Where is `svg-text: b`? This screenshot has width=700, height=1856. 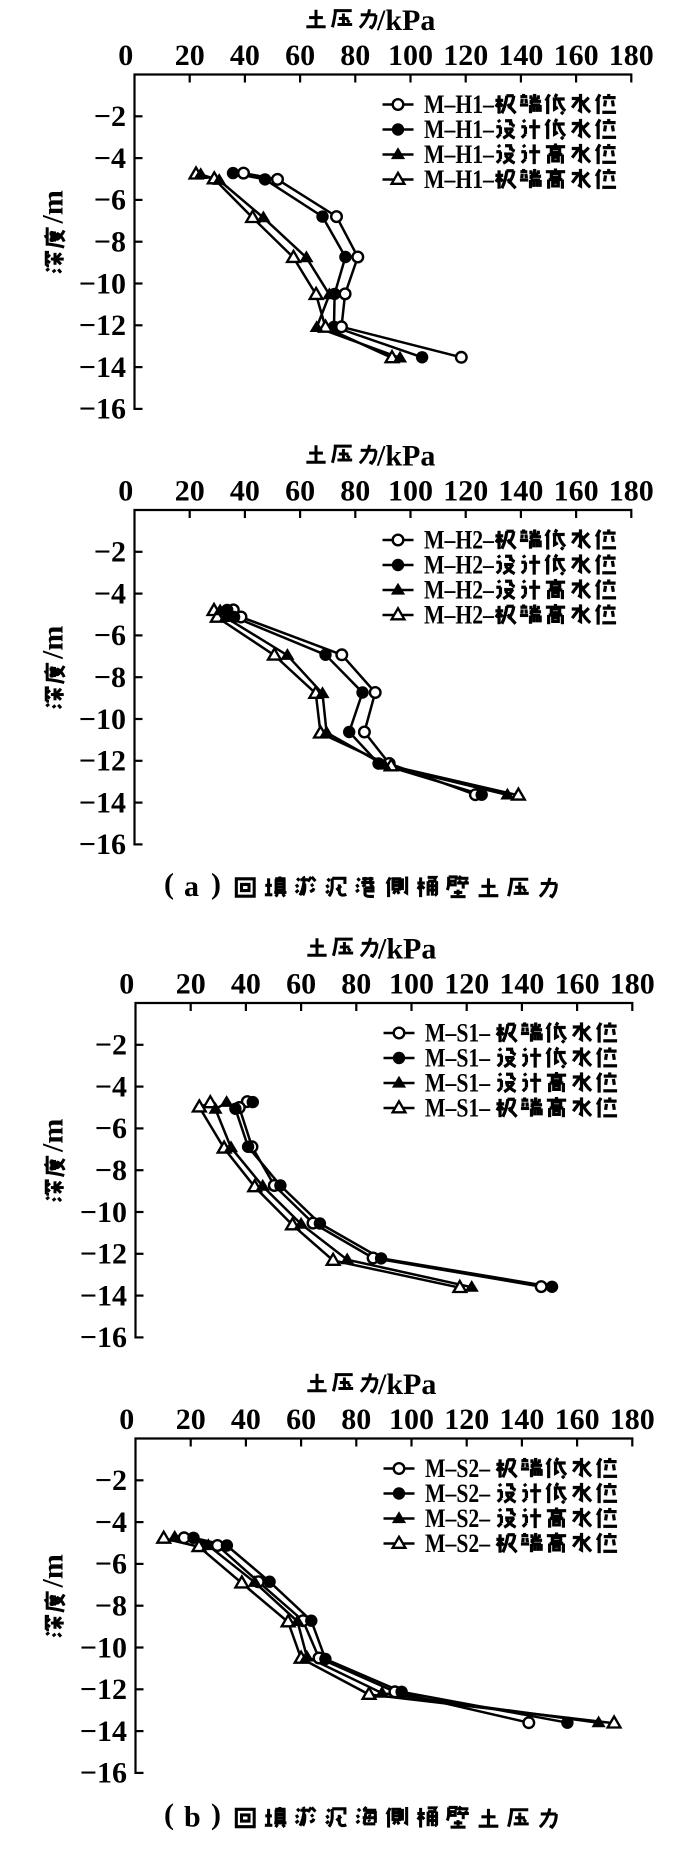
svg-text: b is located at coordinates (192, 1817).